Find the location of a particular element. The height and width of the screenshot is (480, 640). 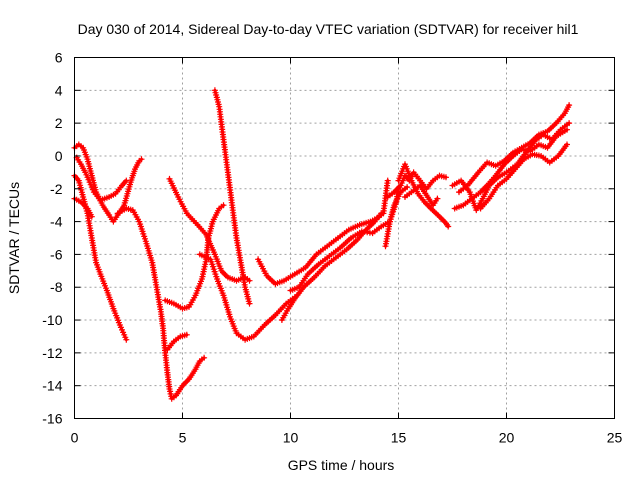

y-tick-label: 6 is located at coordinates (59, 58).